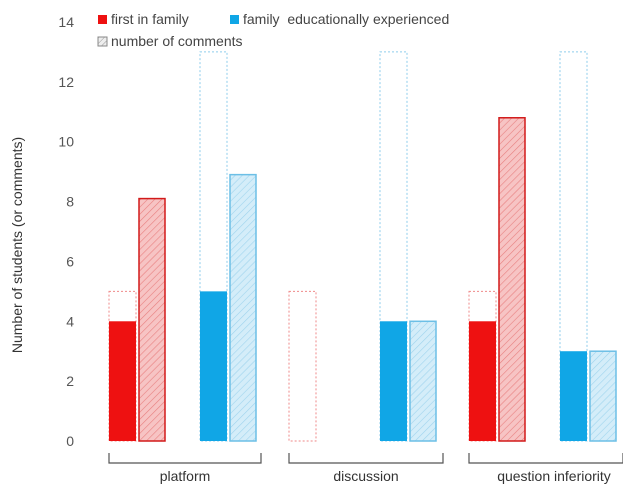 The image size is (623, 486). Describe the element at coordinates (365, 476) in the screenshot. I see `category-label: discussion` at that location.